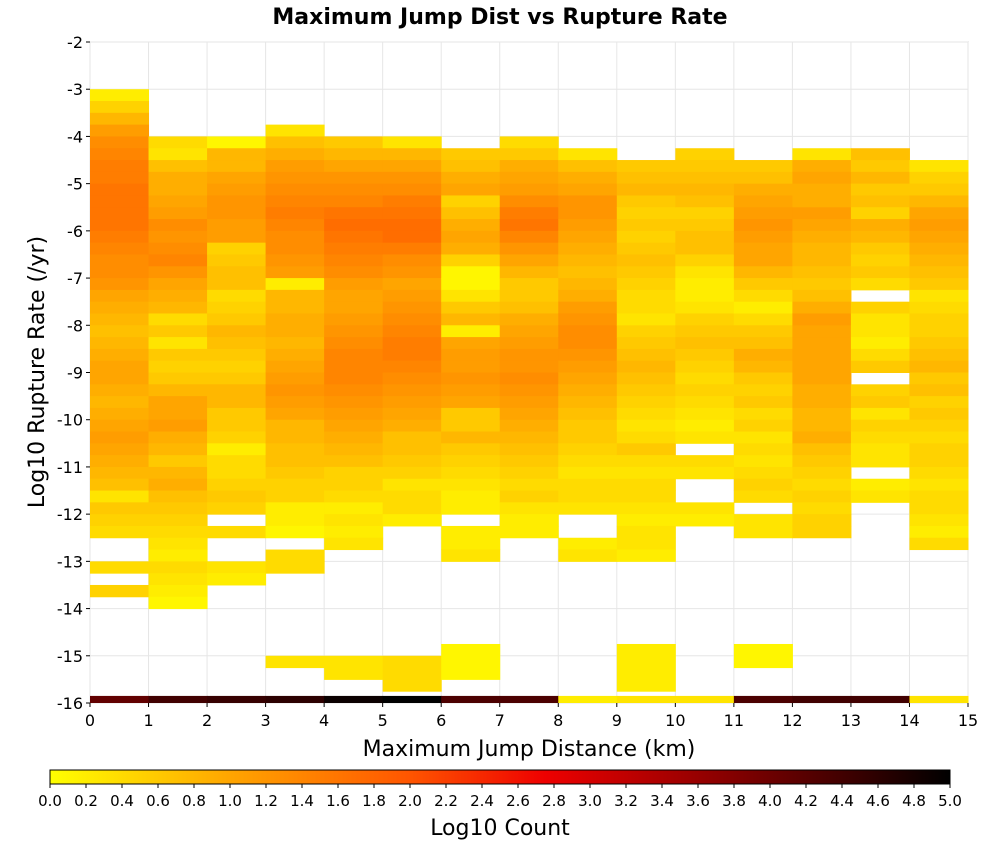 Image resolution: width=1000 pixels, height=850 pixels. I want to click on y-tick-label: -13, so click(70, 561).